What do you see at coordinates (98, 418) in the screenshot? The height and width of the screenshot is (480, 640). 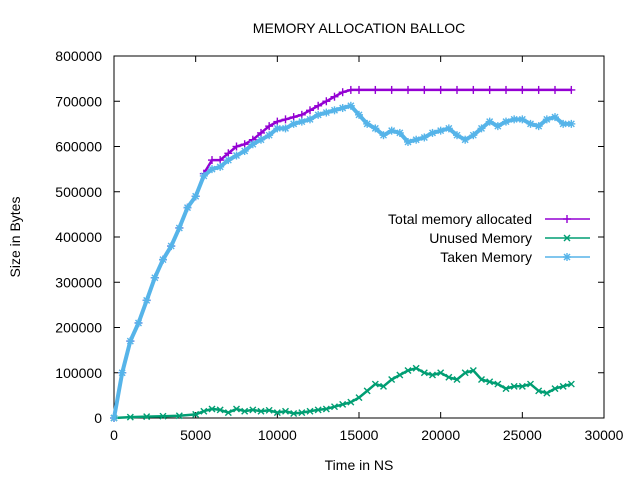 I see `y-tick-label: 0` at bounding box center [98, 418].